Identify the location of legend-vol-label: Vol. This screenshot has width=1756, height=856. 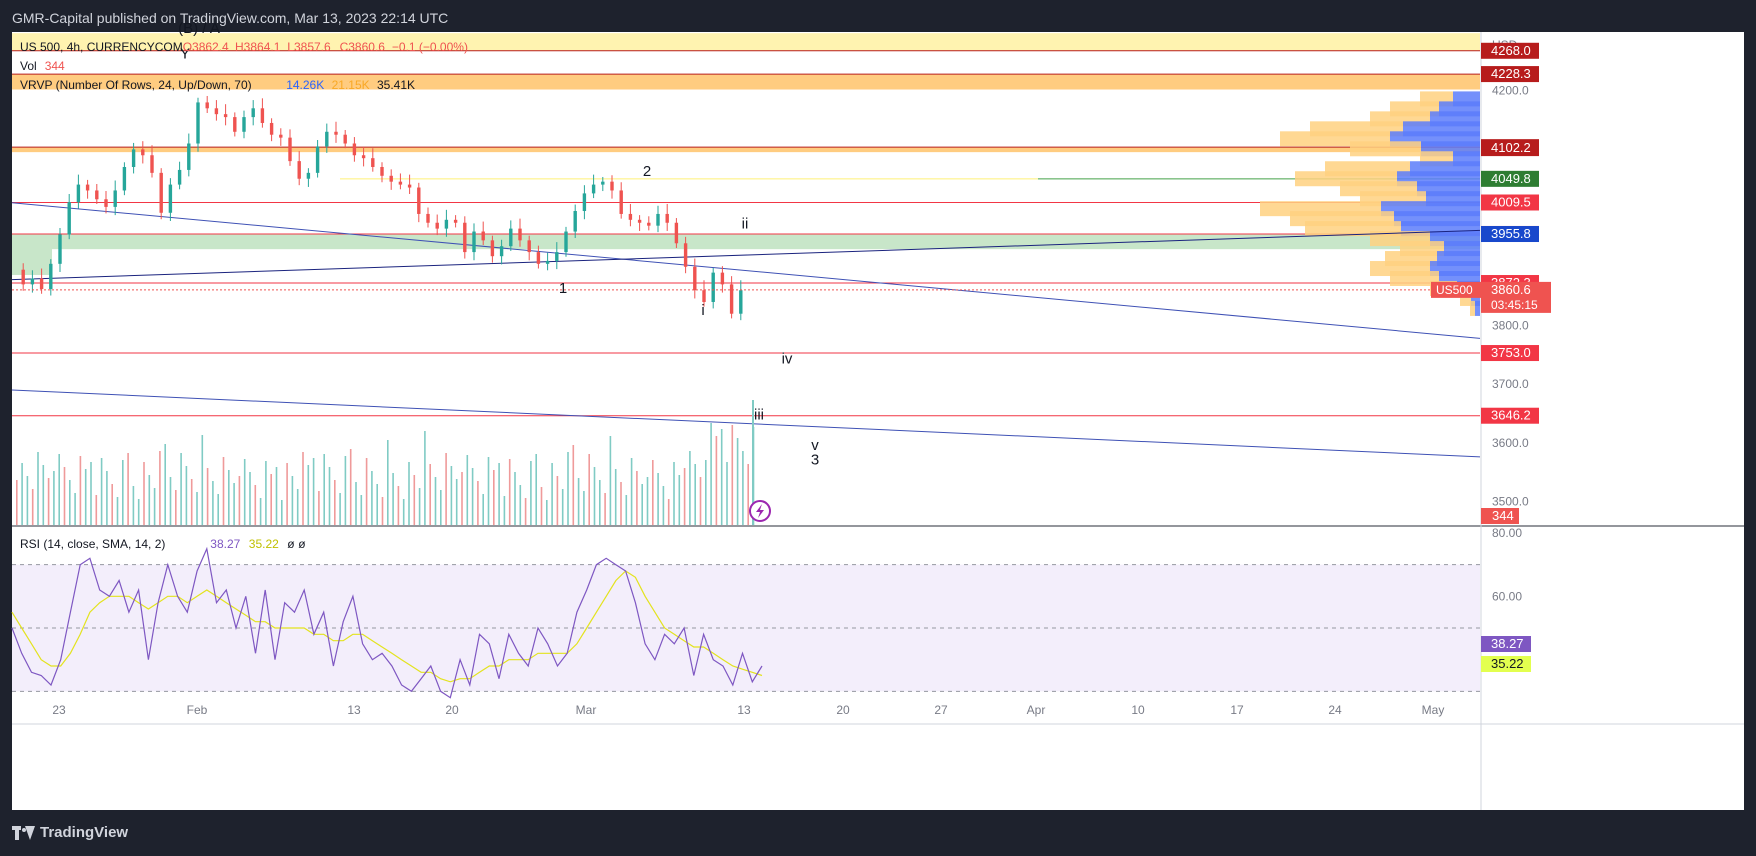
(28, 66).